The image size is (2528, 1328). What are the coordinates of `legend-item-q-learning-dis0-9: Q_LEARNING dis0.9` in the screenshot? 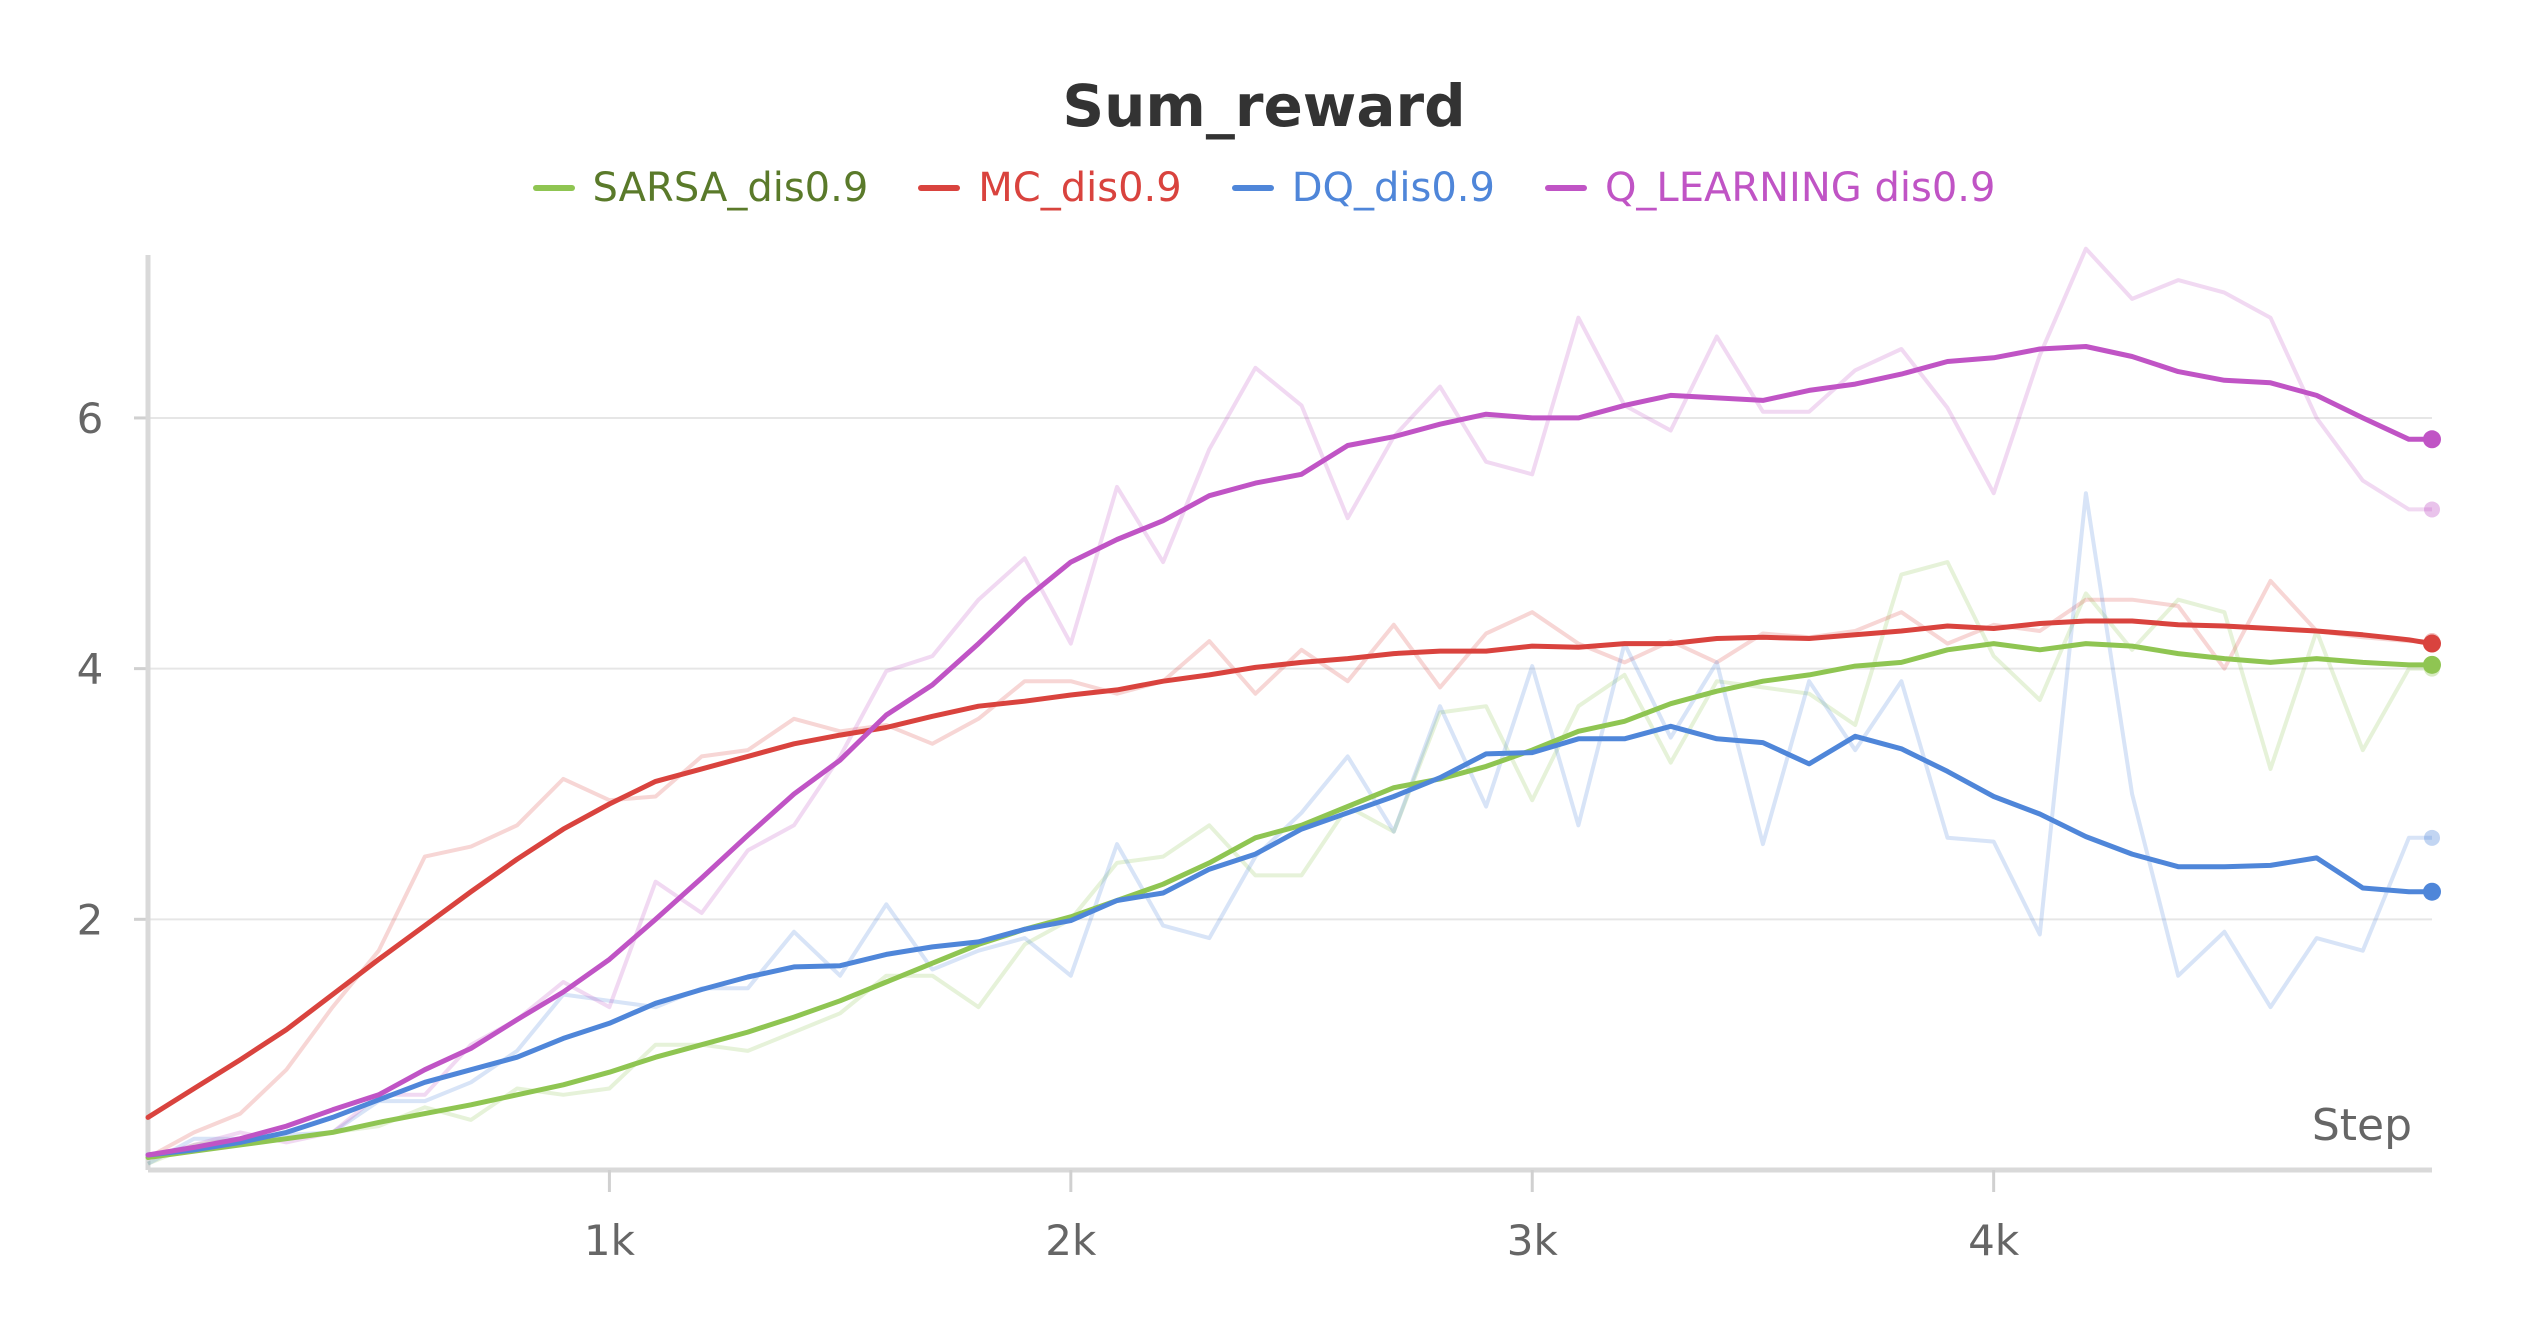 It's located at (1770, 188).